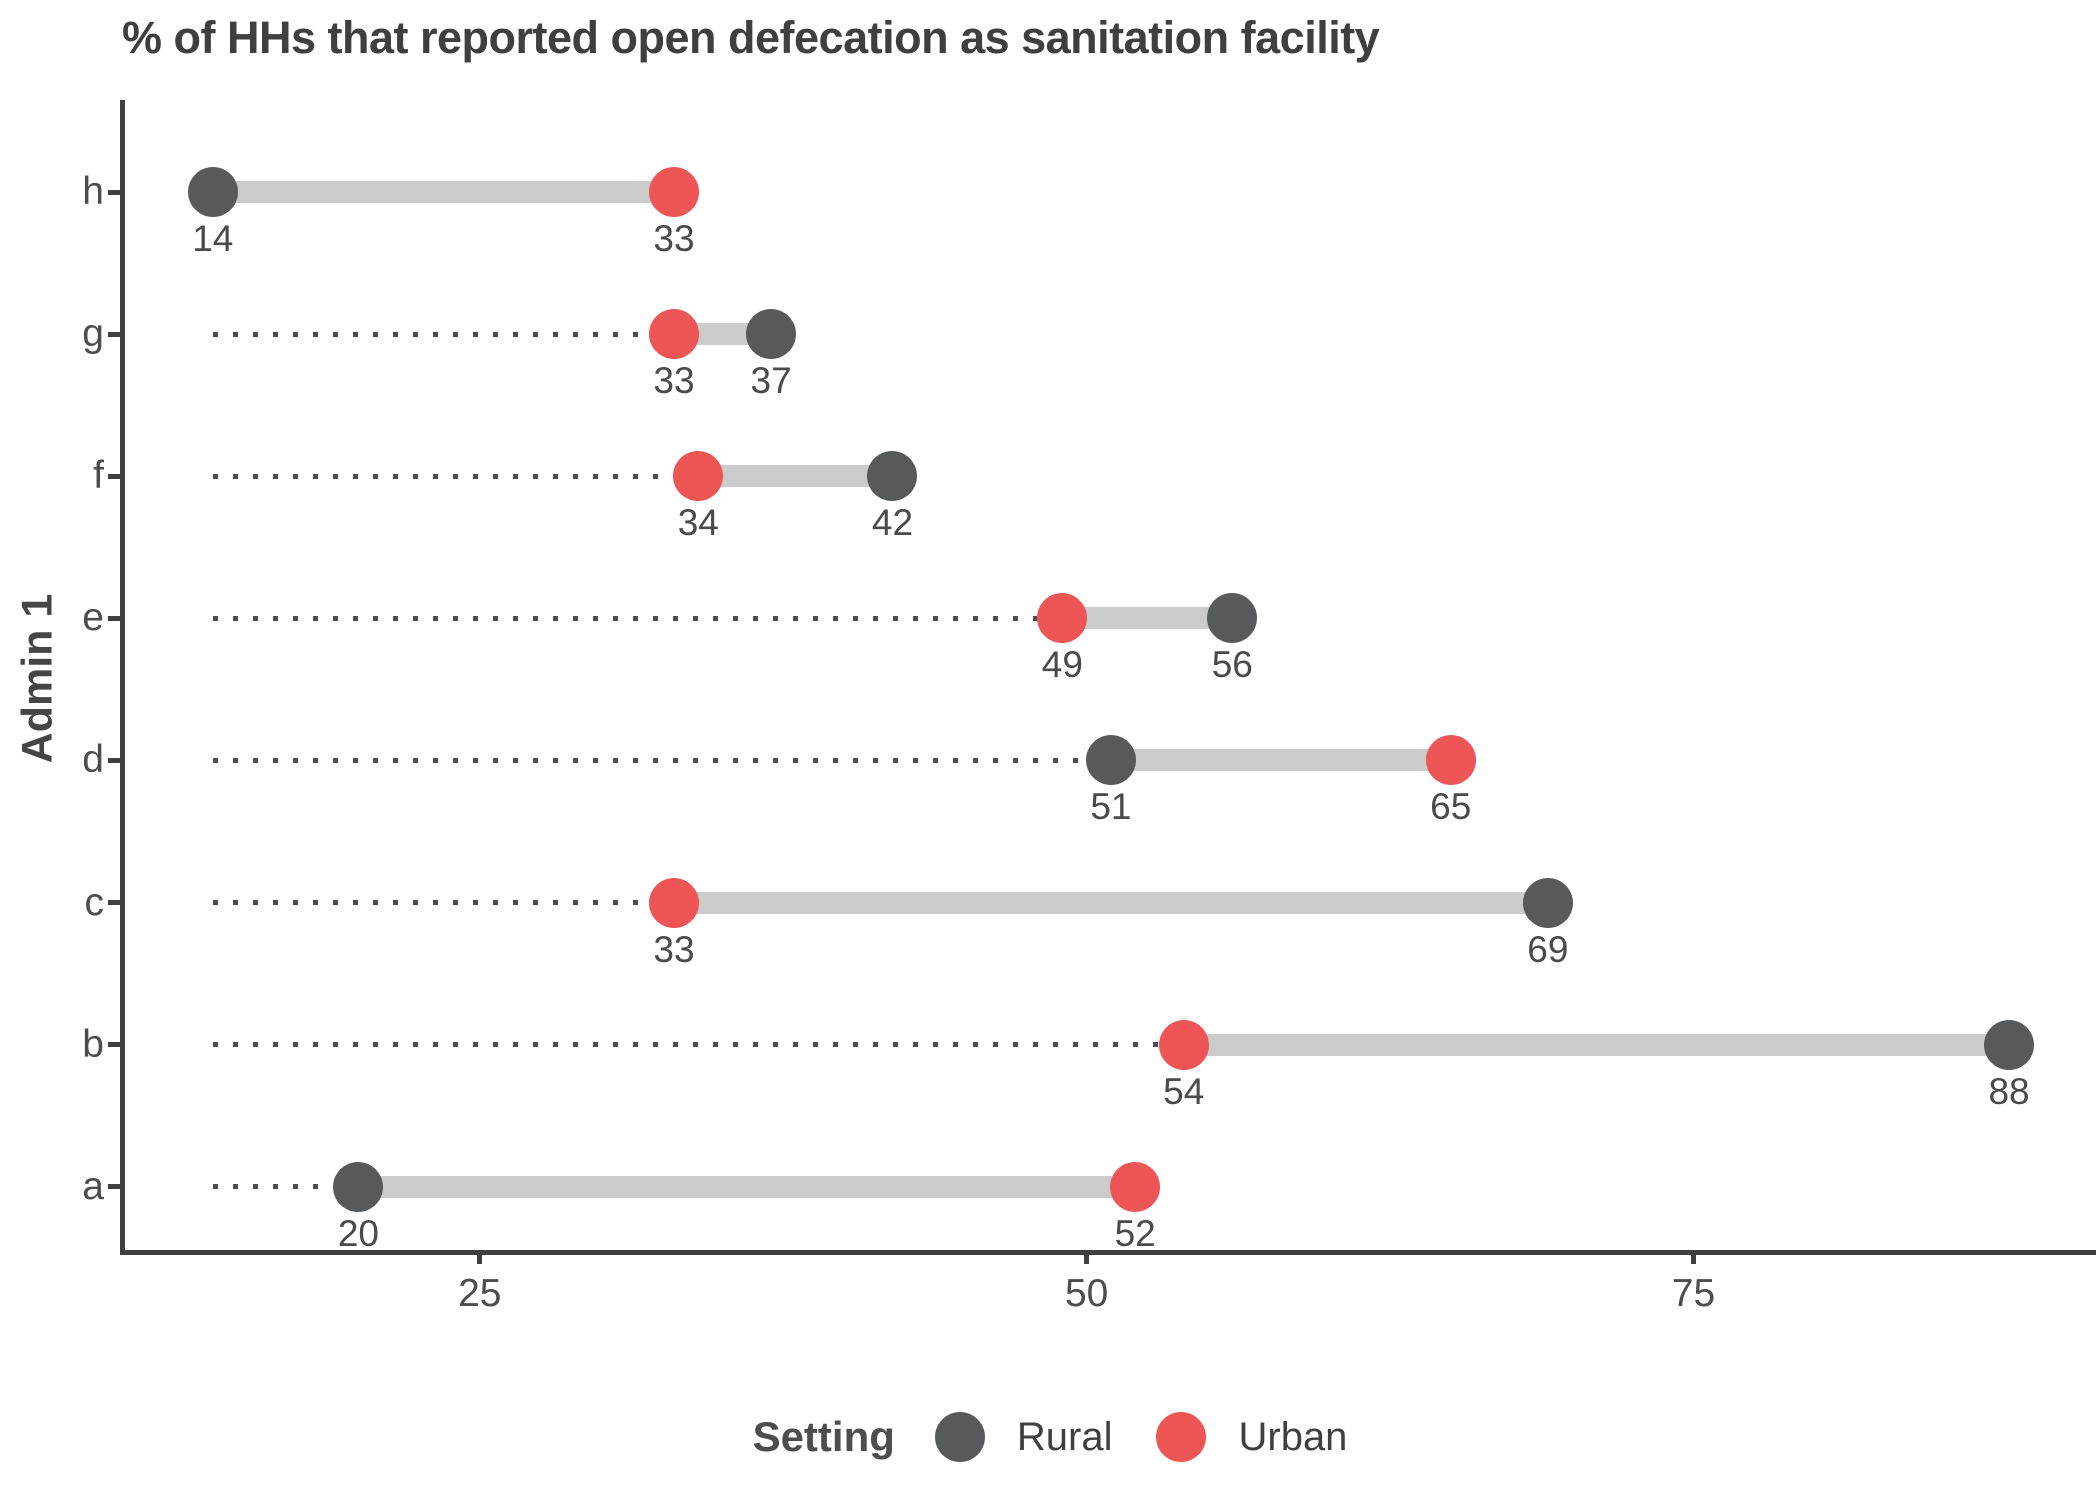  I want to click on legend-items: Rural Urban, so click(1140, 1437).